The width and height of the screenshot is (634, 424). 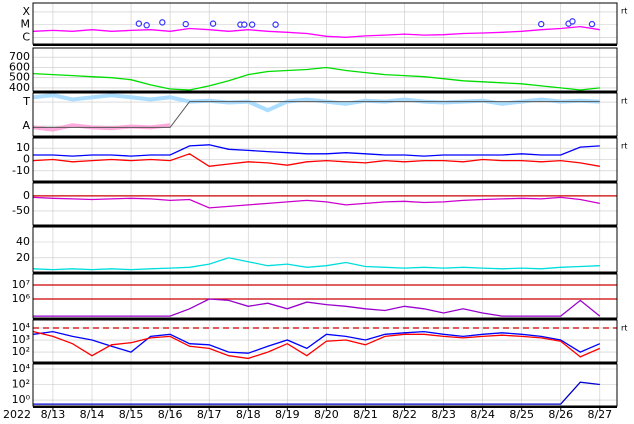 I want to click on x-tick-label: 8/27, so click(x=599, y=414).